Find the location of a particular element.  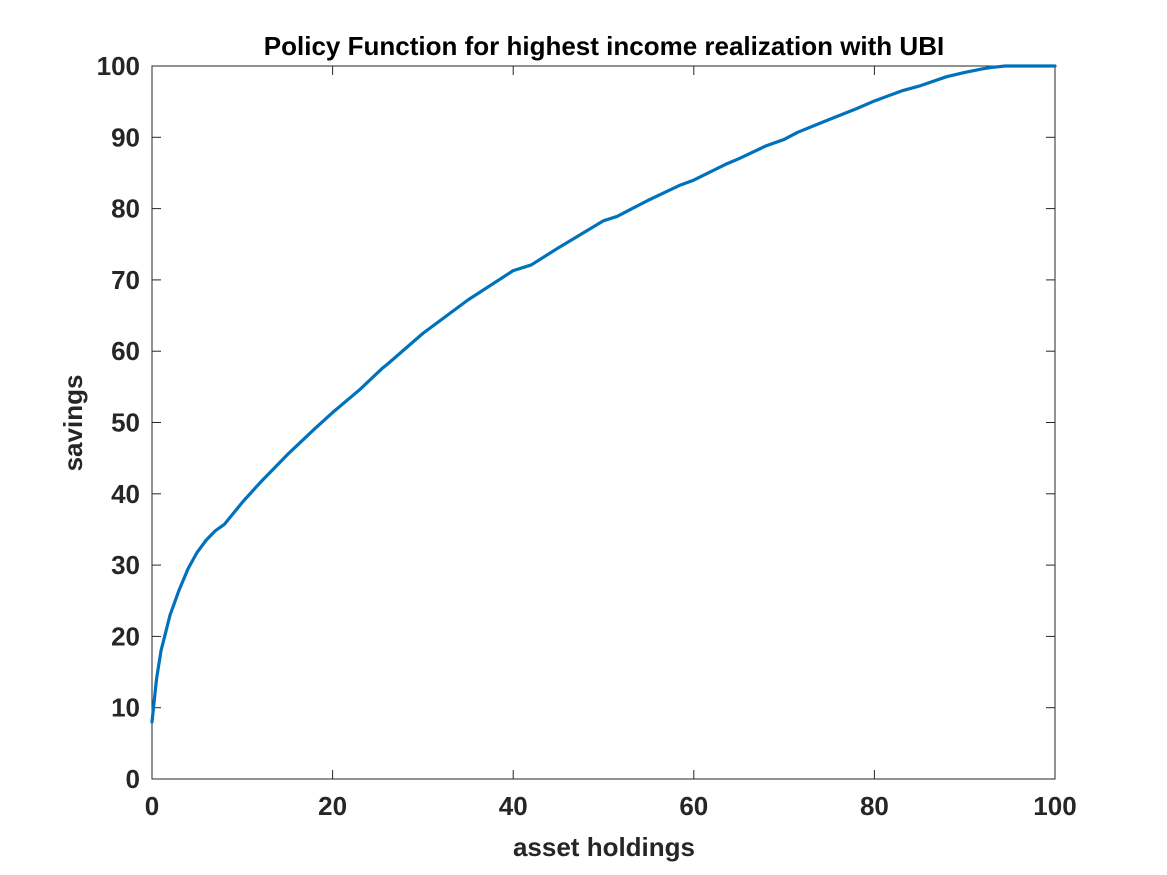

y-tick-label: 20 is located at coordinates (125, 636).